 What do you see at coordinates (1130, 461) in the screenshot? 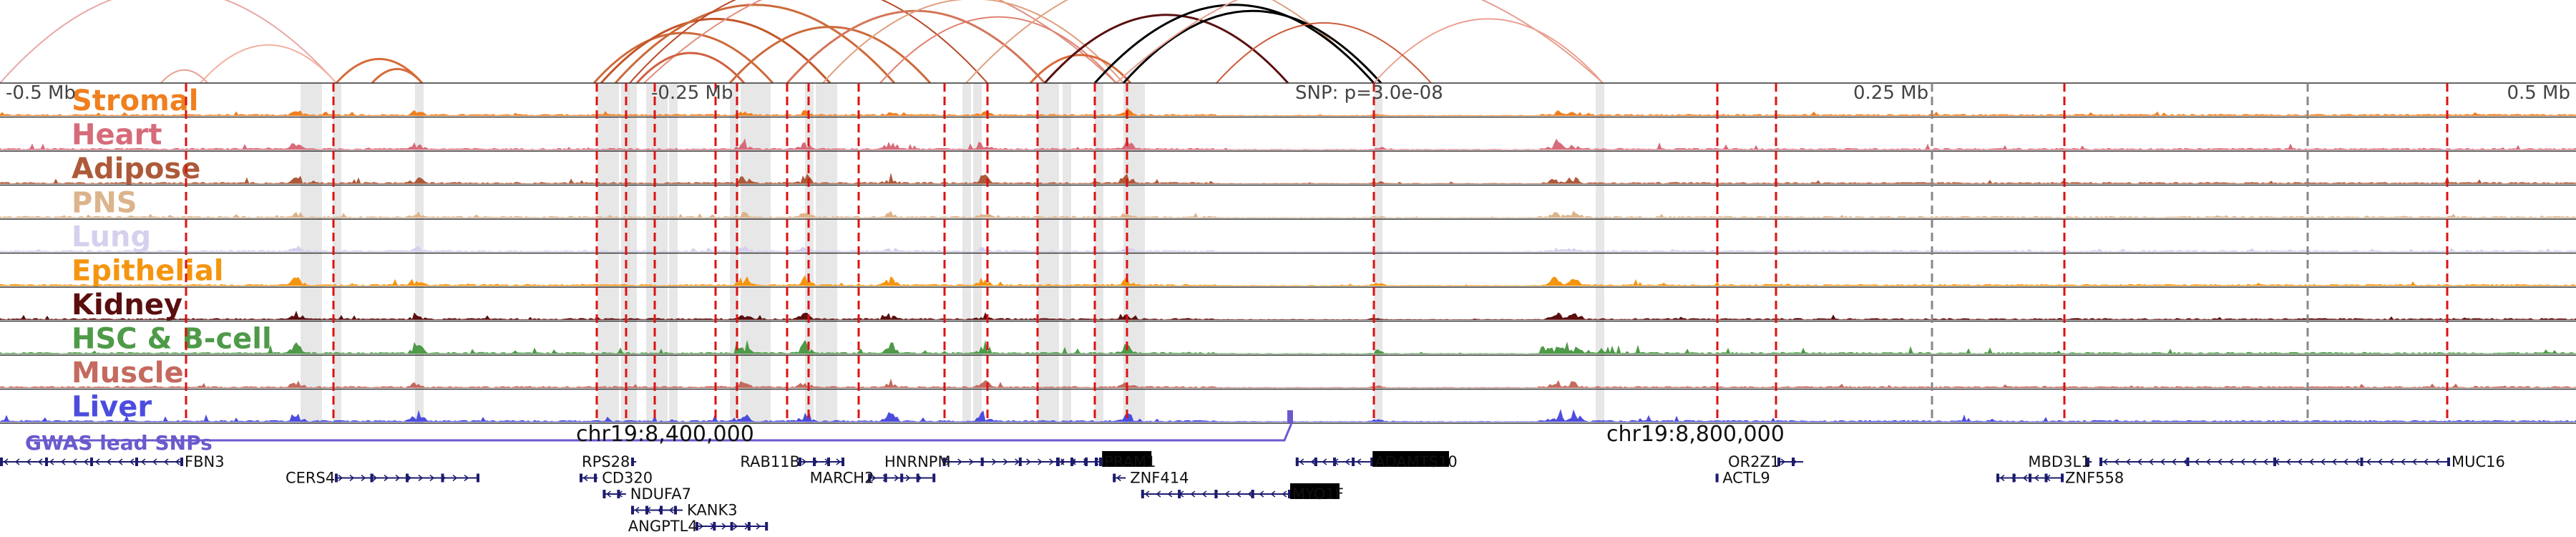
I see `gene-label: PRAM1` at bounding box center [1130, 461].